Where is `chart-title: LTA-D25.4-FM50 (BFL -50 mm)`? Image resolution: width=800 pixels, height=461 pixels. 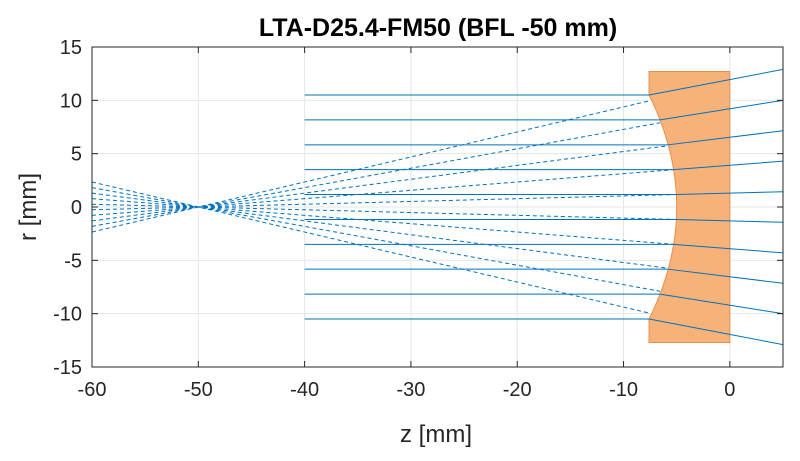 chart-title: LTA-D25.4-FM50 (BFL -50 mm) is located at coordinates (438, 28).